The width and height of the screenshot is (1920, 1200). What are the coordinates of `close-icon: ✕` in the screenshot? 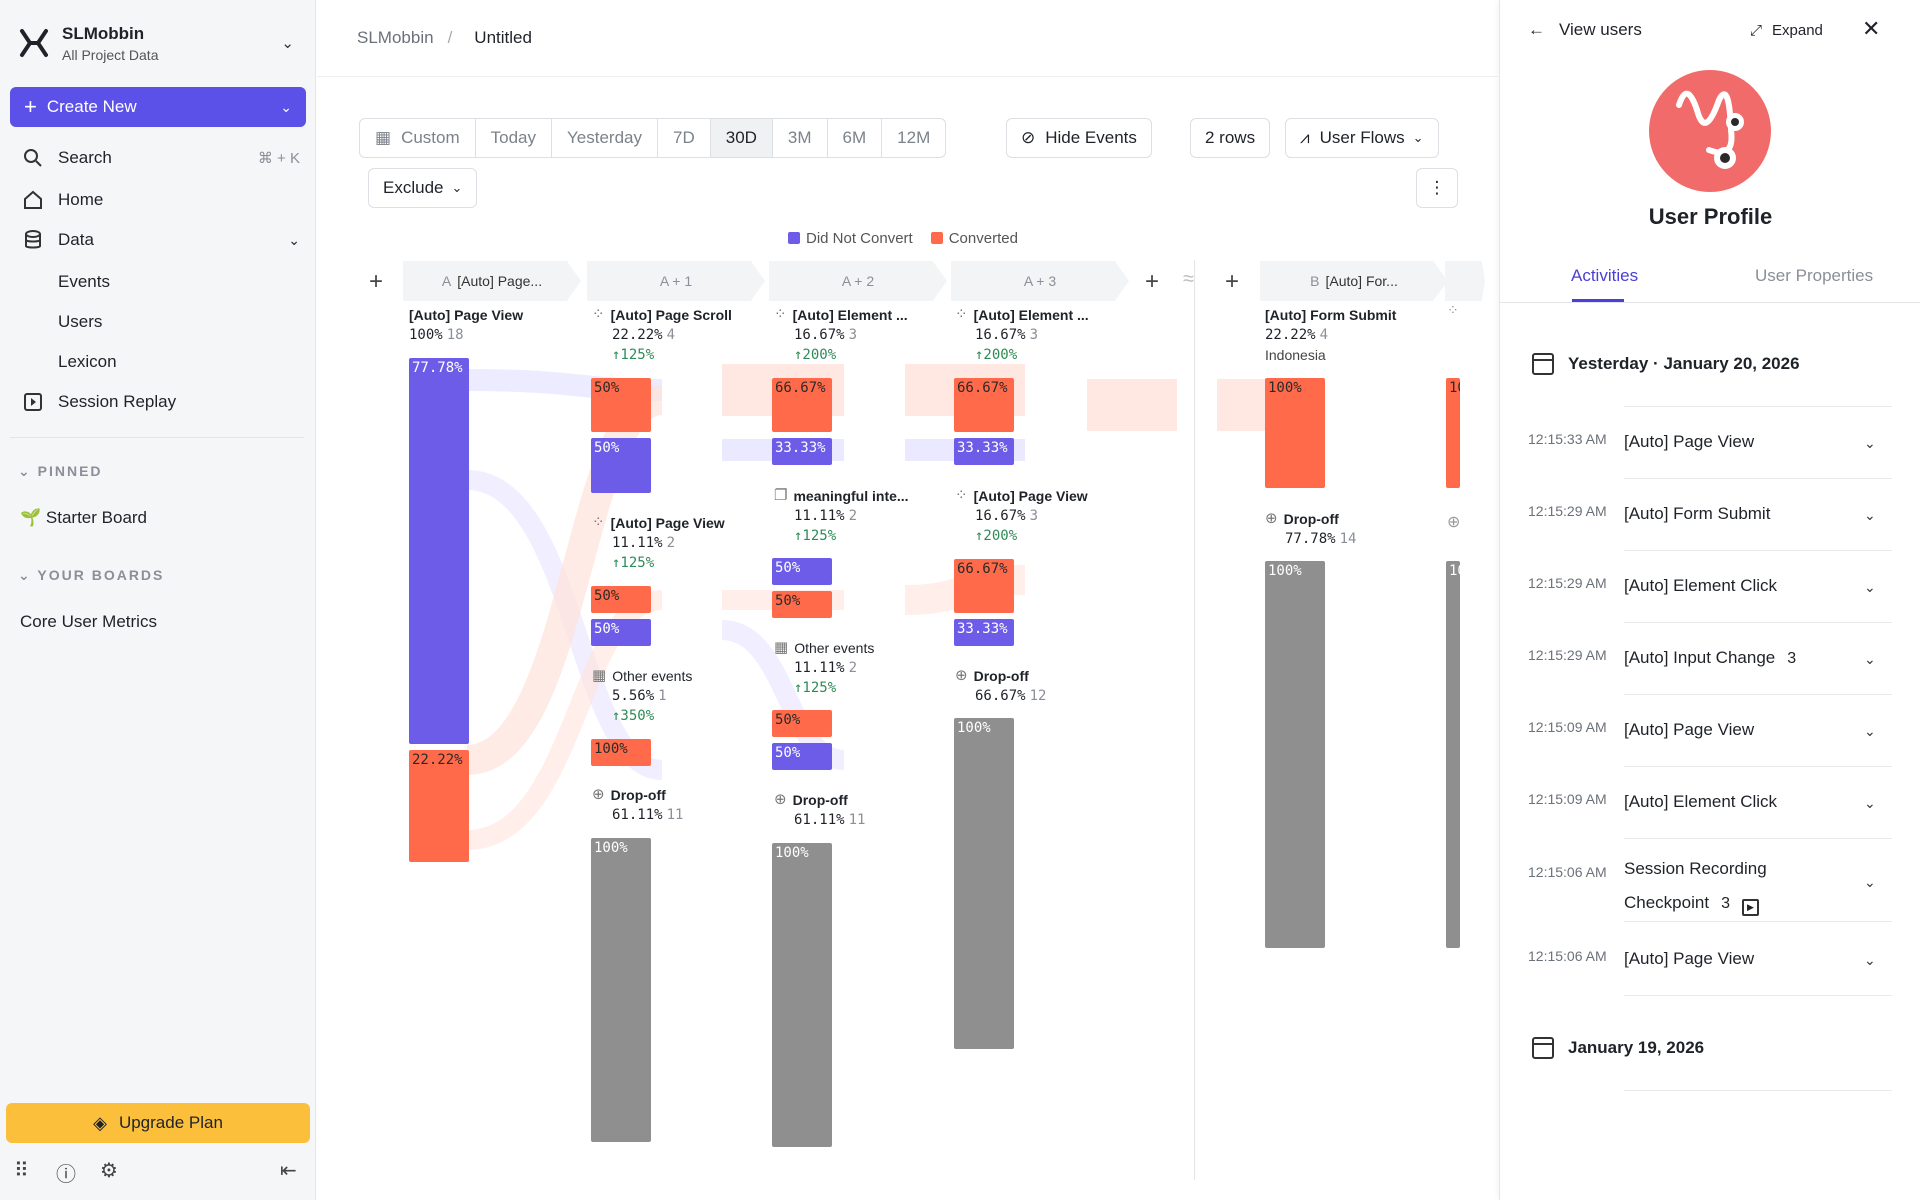 It's located at (1871, 28).